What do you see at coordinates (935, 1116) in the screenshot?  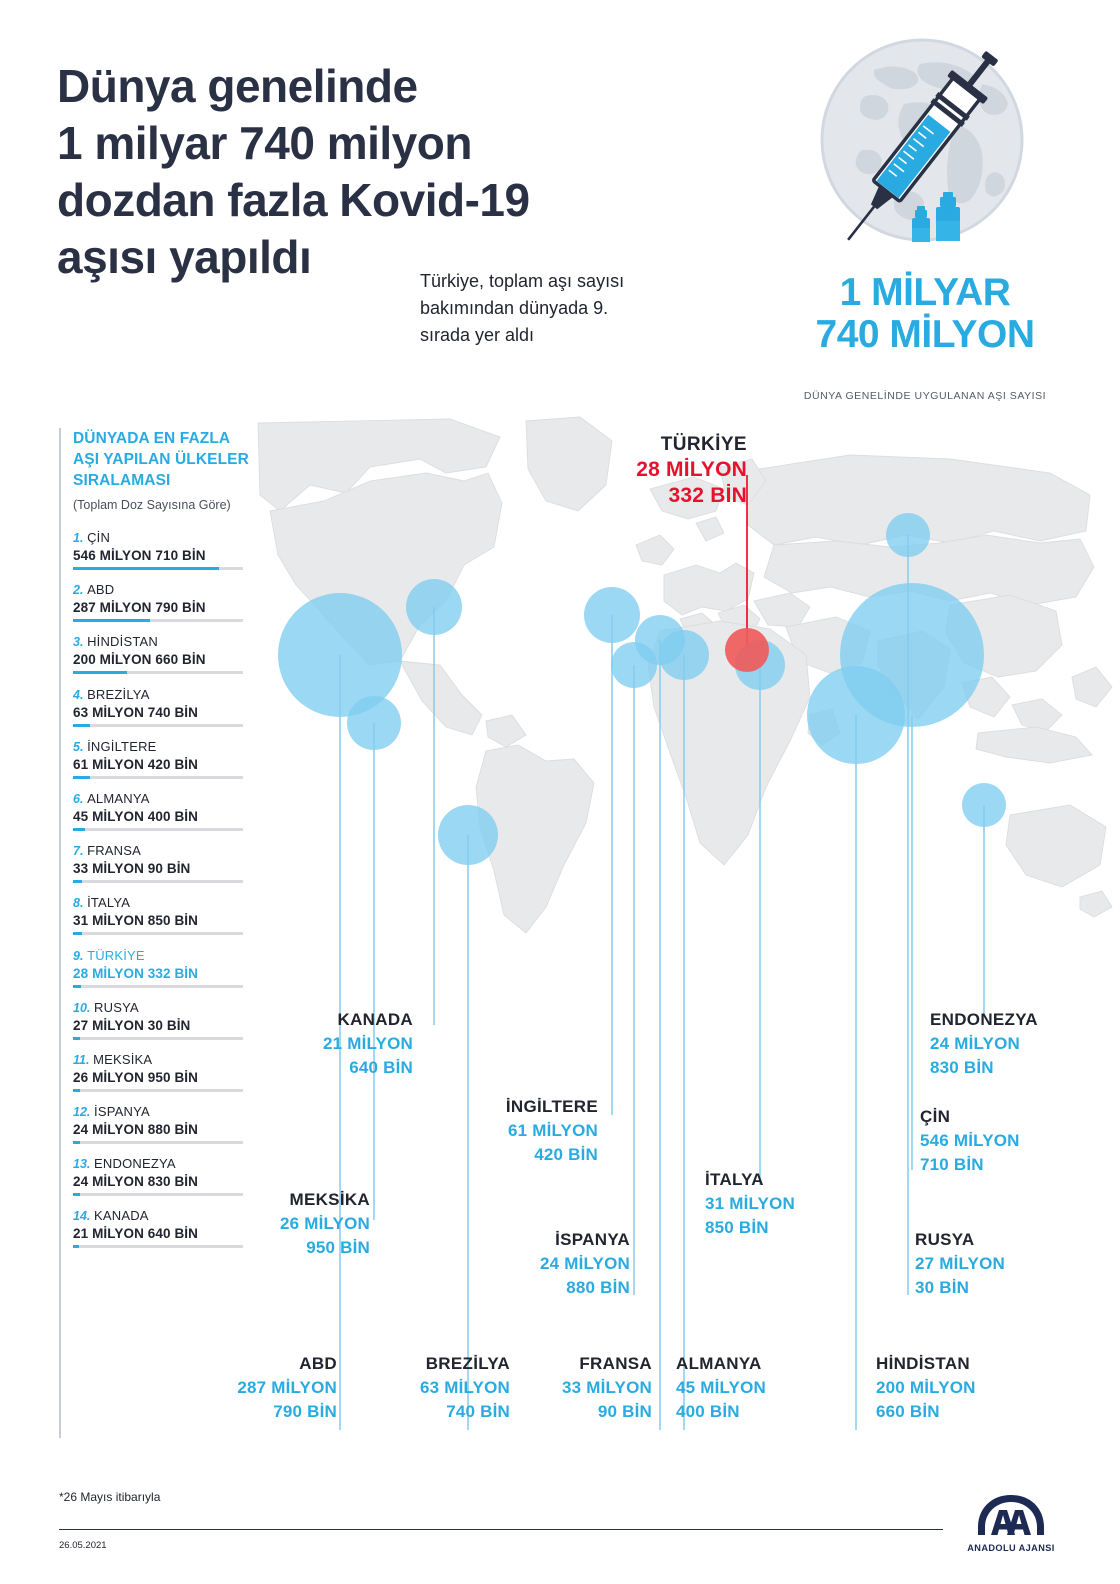 I see `map-label-cin-country: ÇİN` at bounding box center [935, 1116].